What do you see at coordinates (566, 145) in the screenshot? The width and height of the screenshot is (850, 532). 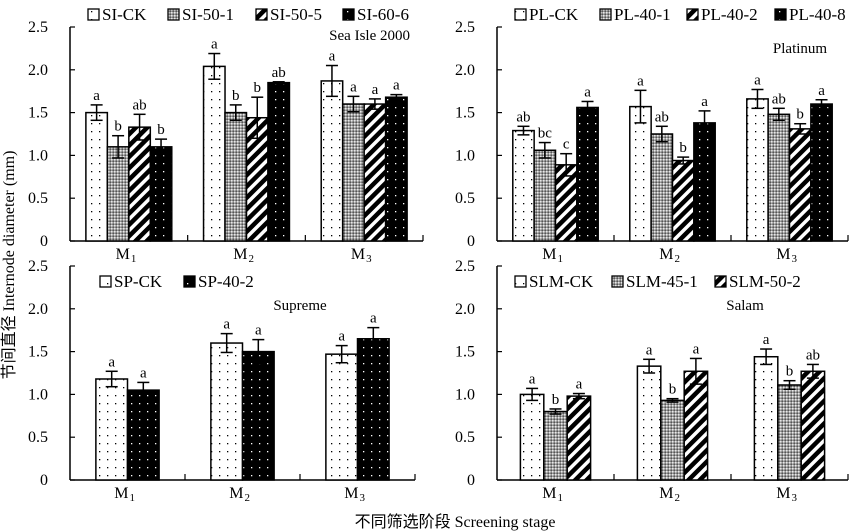 I see `significance-letter: c` at bounding box center [566, 145].